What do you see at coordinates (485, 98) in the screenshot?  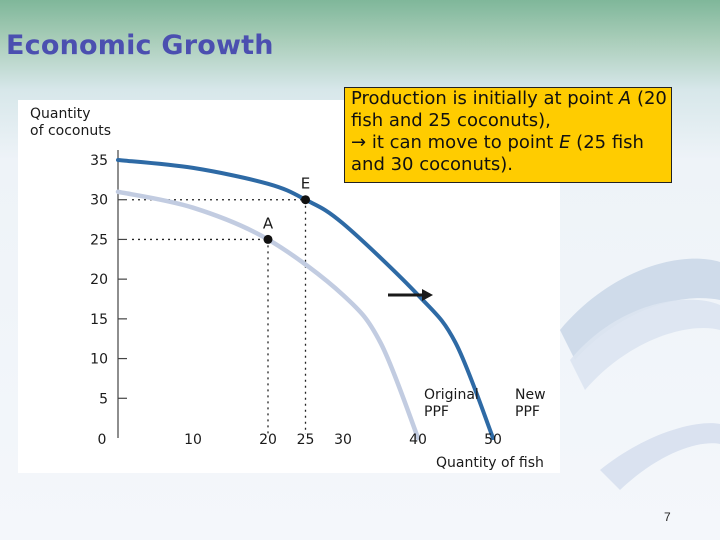 I see `callout-text-1: Production is initially at point` at bounding box center [485, 98].